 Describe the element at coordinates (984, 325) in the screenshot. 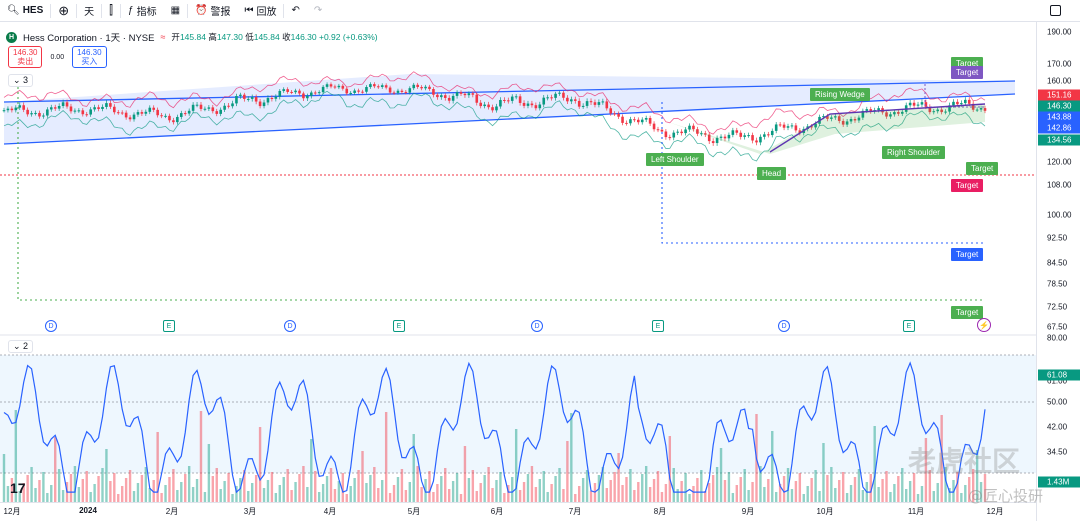

I see `flash-icon: ⚡` at that location.